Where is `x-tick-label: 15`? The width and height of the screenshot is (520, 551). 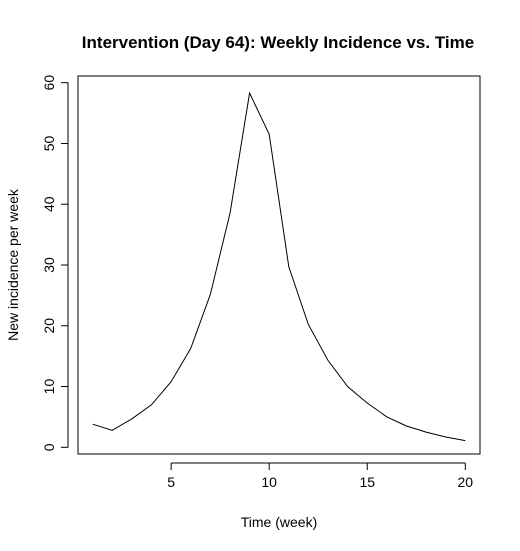 x-tick-label: 15 is located at coordinates (367, 482).